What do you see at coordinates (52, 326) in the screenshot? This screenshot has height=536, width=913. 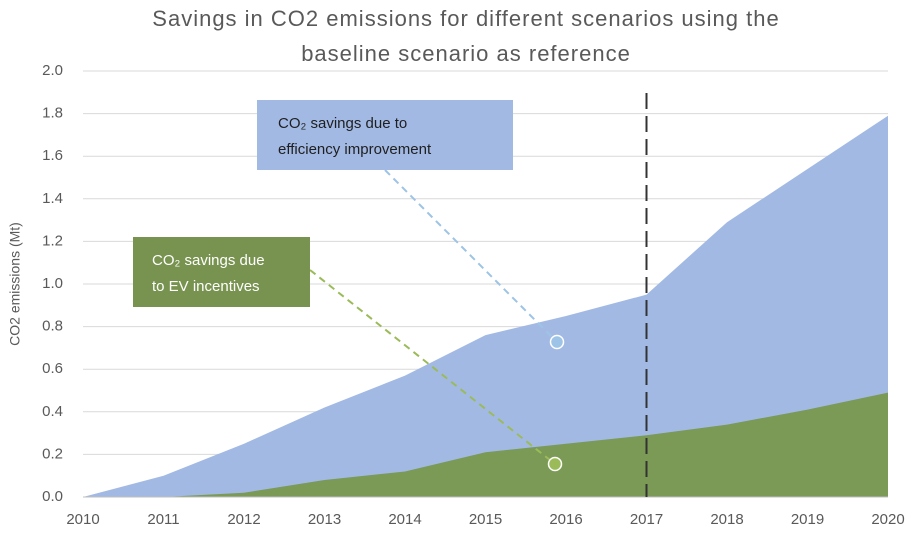 I see `y-tick-label: 0.8` at bounding box center [52, 326].